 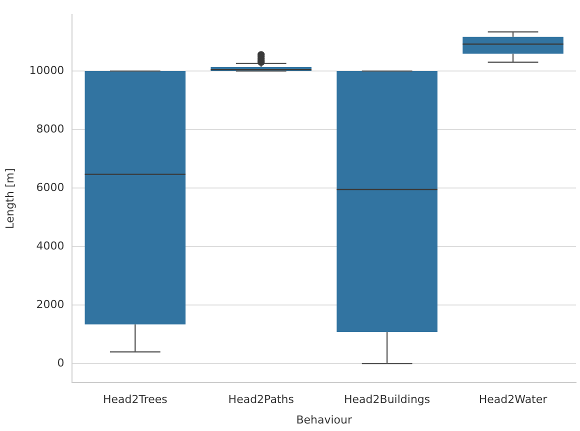 What do you see at coordinates (513, 399) in the screenshot?
I see `x-tick-label: Head2Water` at bounding box center [513, 399].